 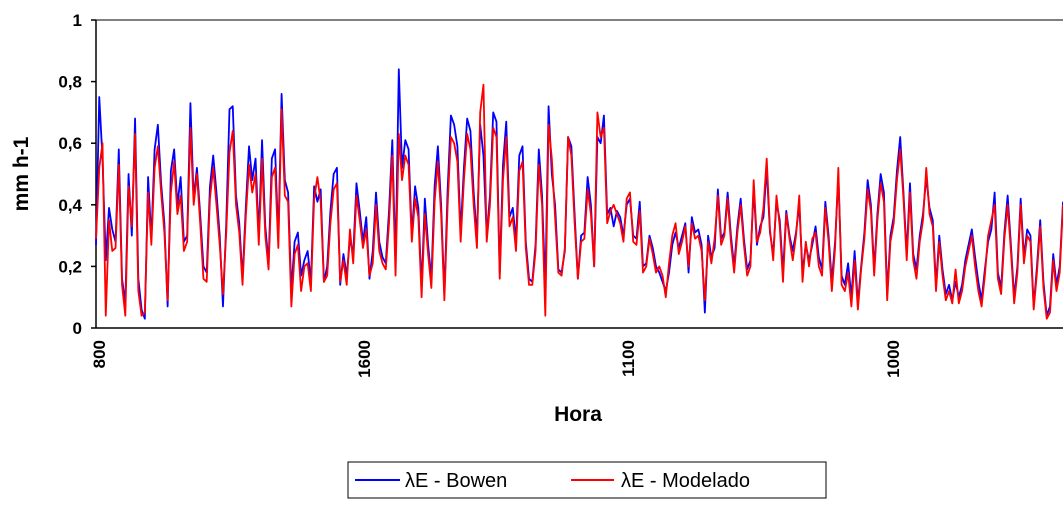 I want to click on legend: λE - Bowen λE - Modelado, so click(x=587, y=480).